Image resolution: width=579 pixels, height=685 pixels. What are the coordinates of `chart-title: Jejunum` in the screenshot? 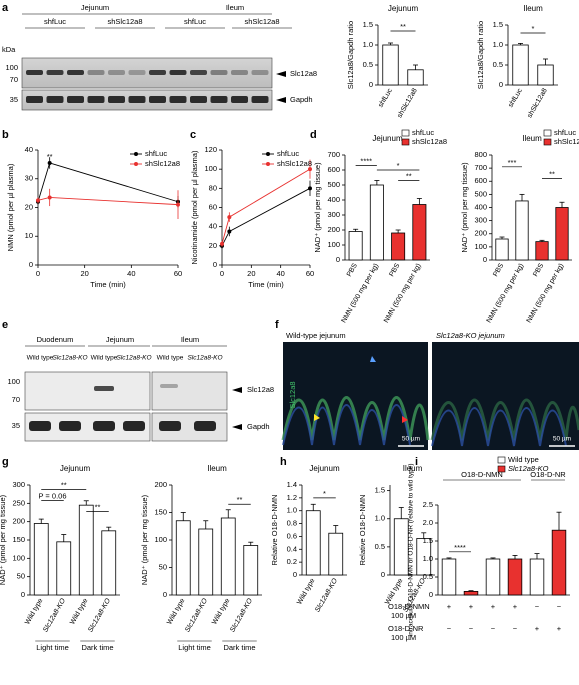 It's located at (403, 8).